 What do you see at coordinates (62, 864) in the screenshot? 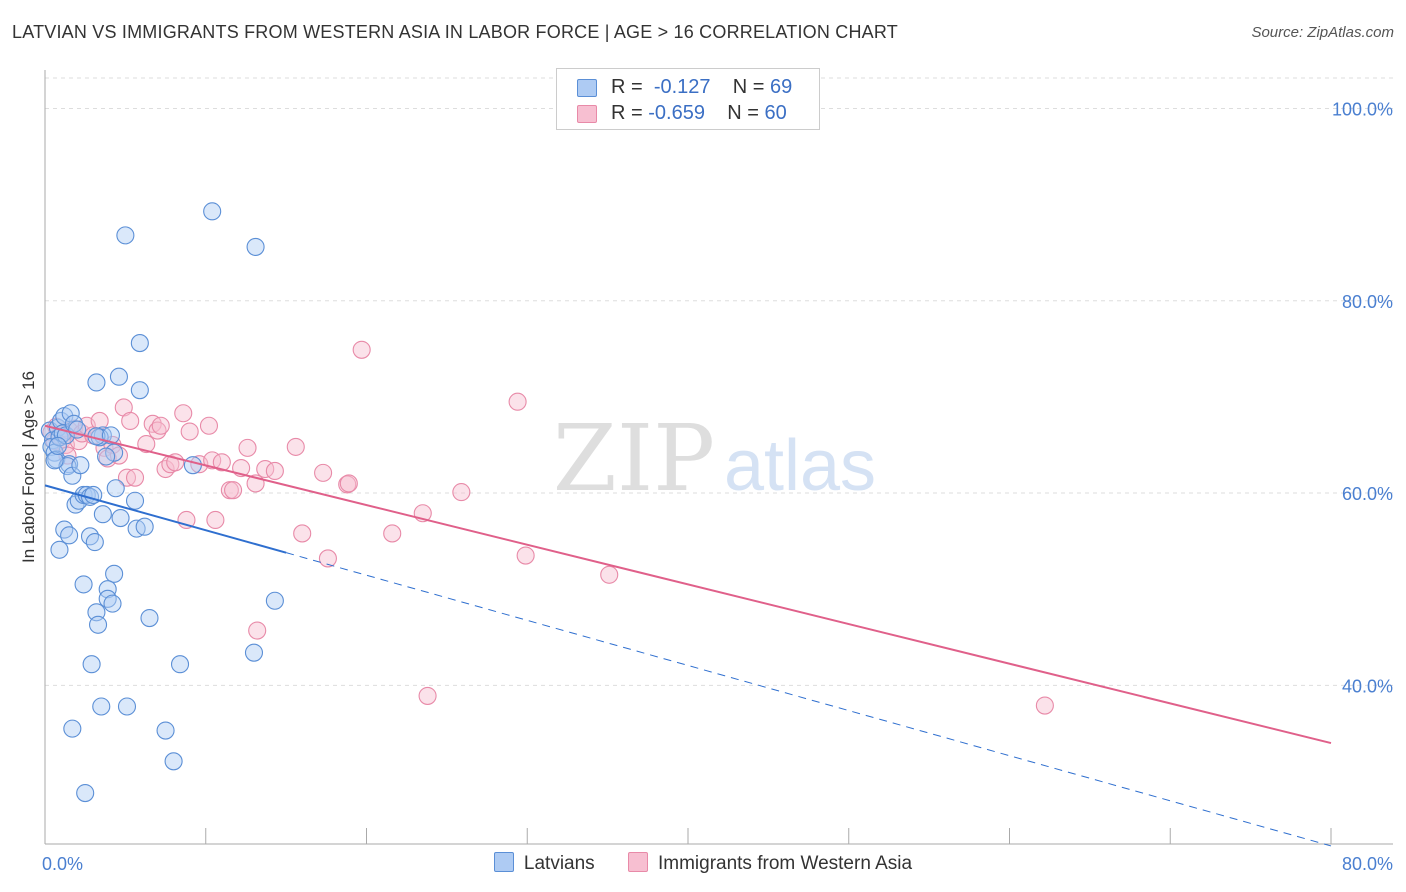
I see `x-tick-label-min: 0.0%` at bounding box center [62, 864].